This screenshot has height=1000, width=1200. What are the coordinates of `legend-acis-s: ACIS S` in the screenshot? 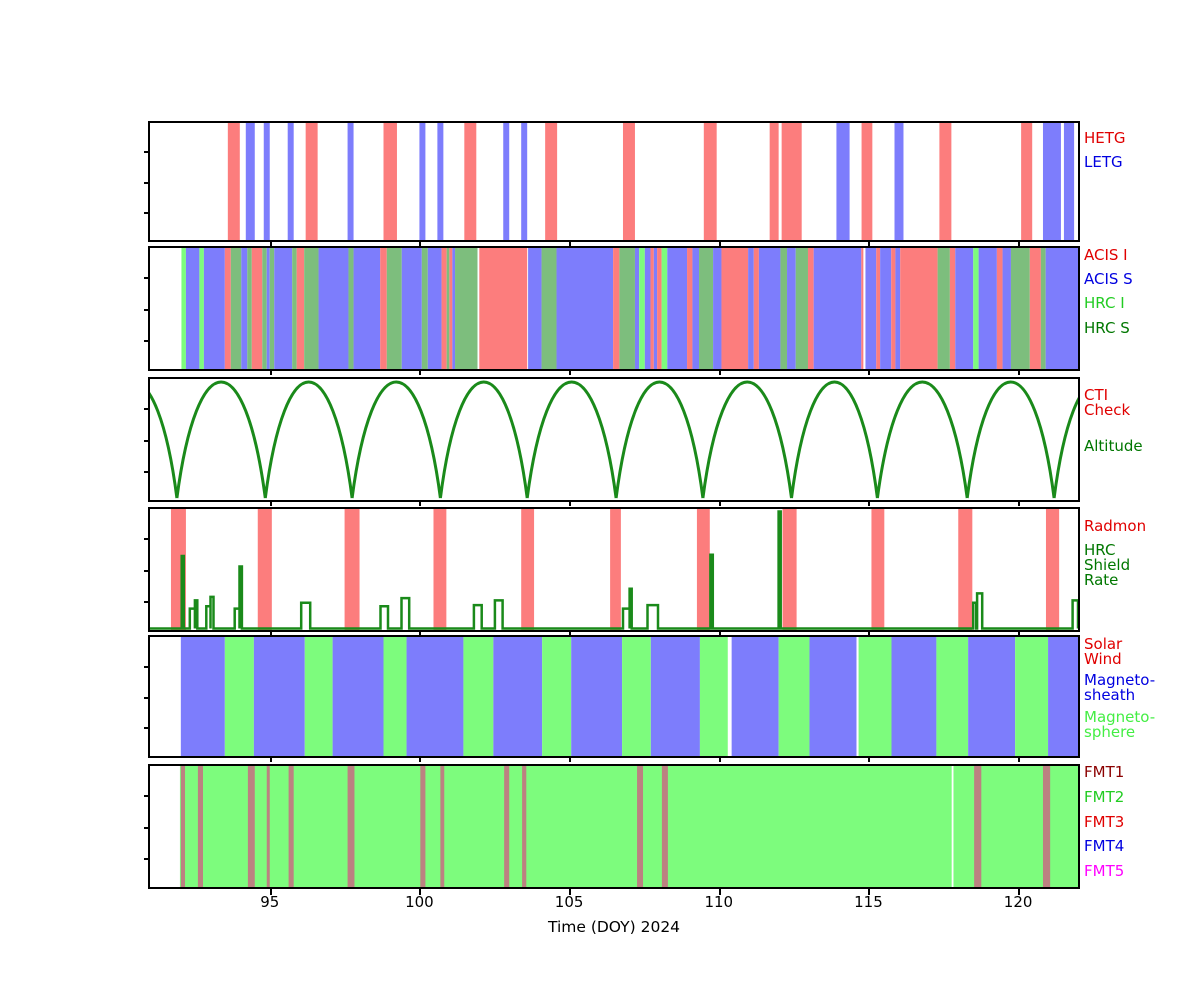 It's located at (1108, 279).